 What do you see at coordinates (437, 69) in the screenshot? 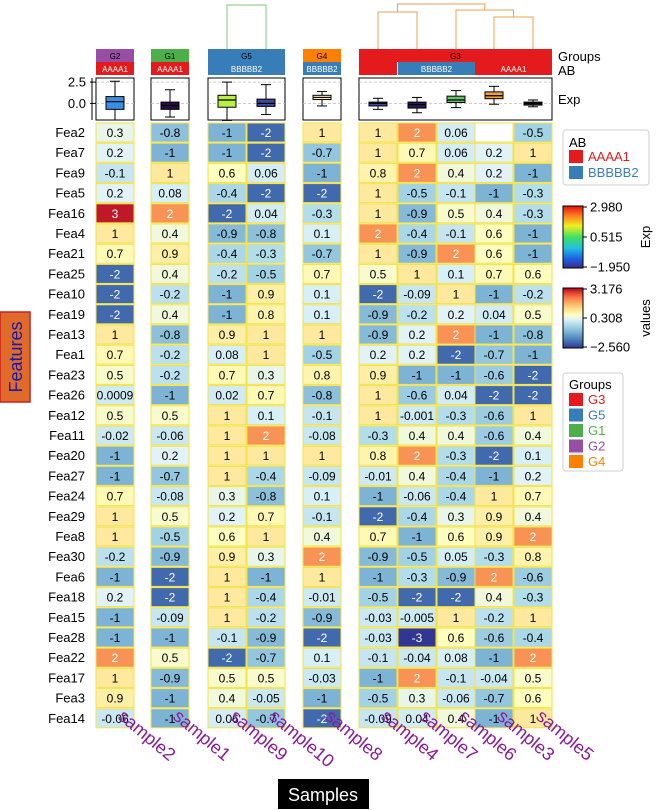
I see `ab-bar-label: BBBBB2` at bounding box center [437, 69].